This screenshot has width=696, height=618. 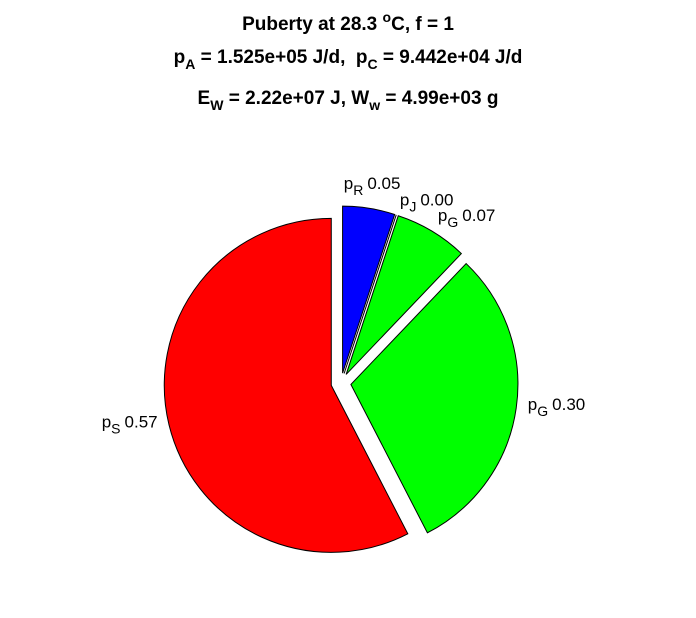 I want to click on title-text: p, so click(x=180, y=57).